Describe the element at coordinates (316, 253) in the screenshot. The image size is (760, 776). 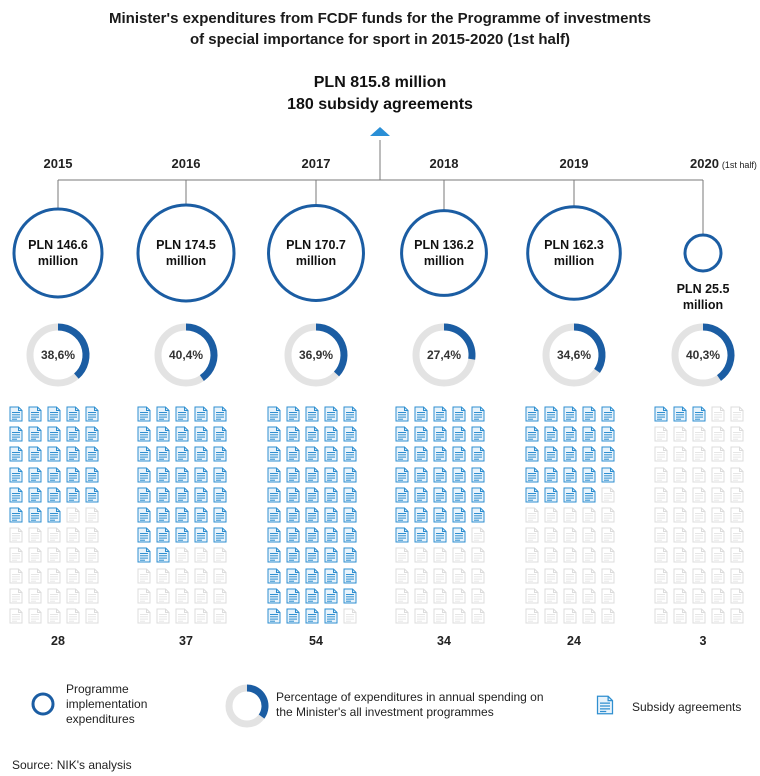
I see `expenditure-bubble-2017` at that location.